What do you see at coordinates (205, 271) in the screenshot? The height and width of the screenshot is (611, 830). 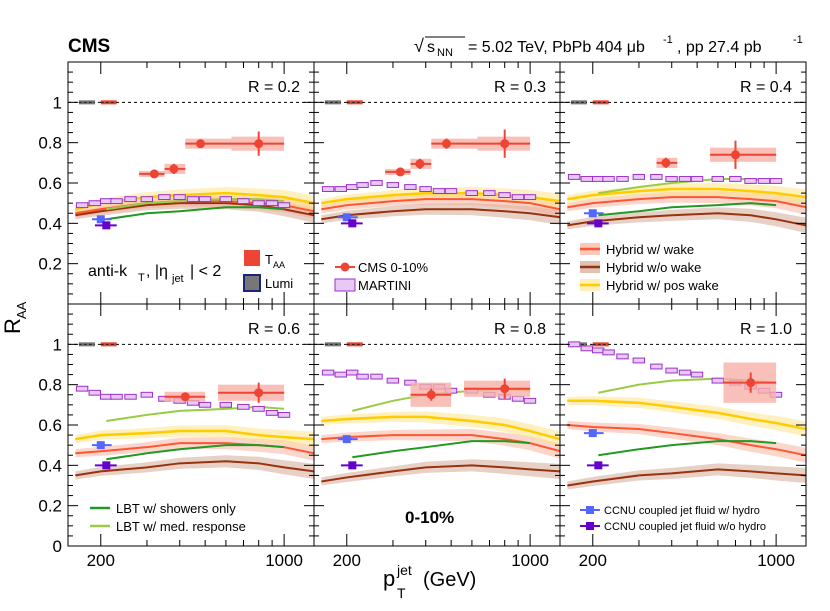 I see `jet-sel-e: | < 2` at bounding box center [205, 271].